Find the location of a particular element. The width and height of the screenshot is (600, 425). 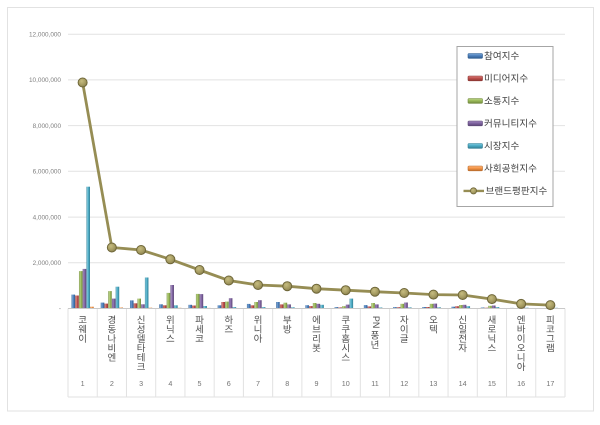

svg-text: 10,000,000 is located at coordinates (45, 80).